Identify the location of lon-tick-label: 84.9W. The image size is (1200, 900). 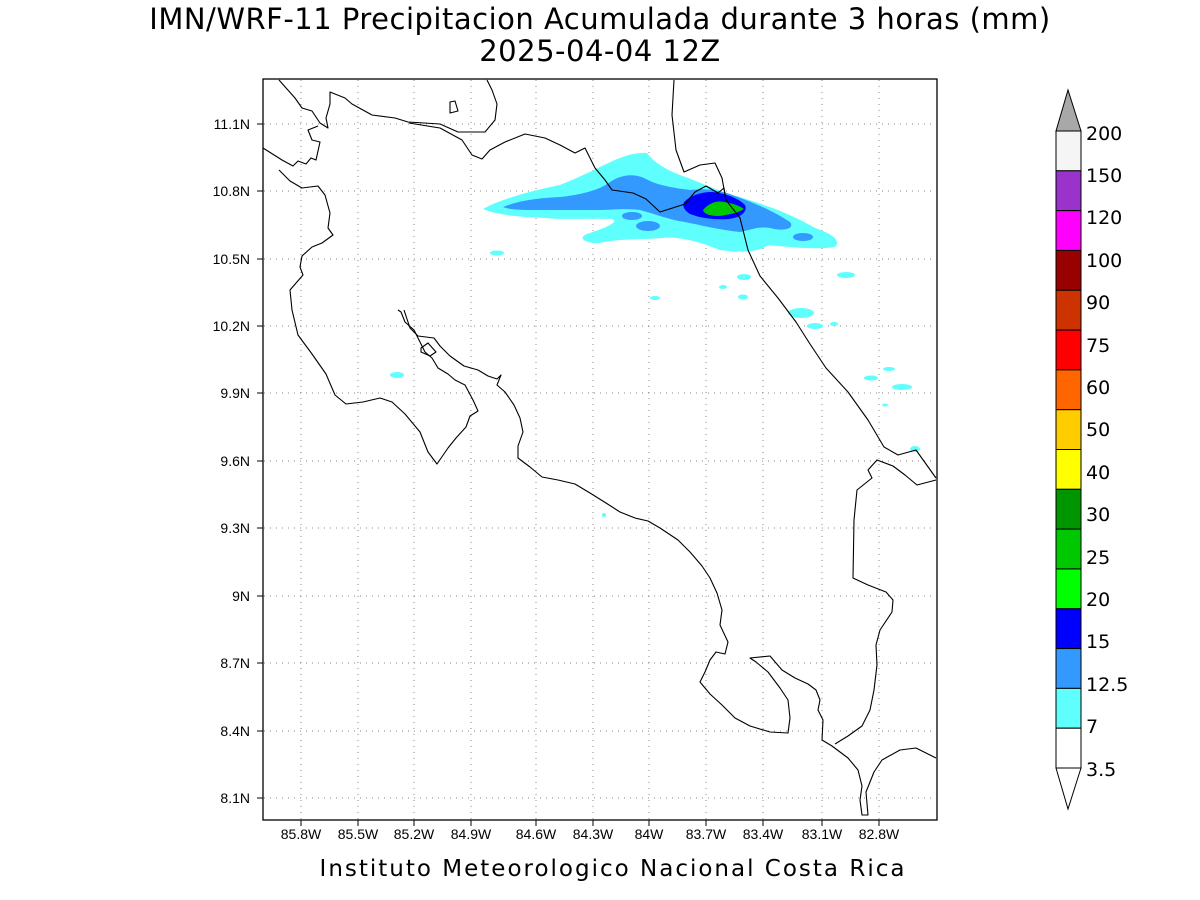
(471, 834).